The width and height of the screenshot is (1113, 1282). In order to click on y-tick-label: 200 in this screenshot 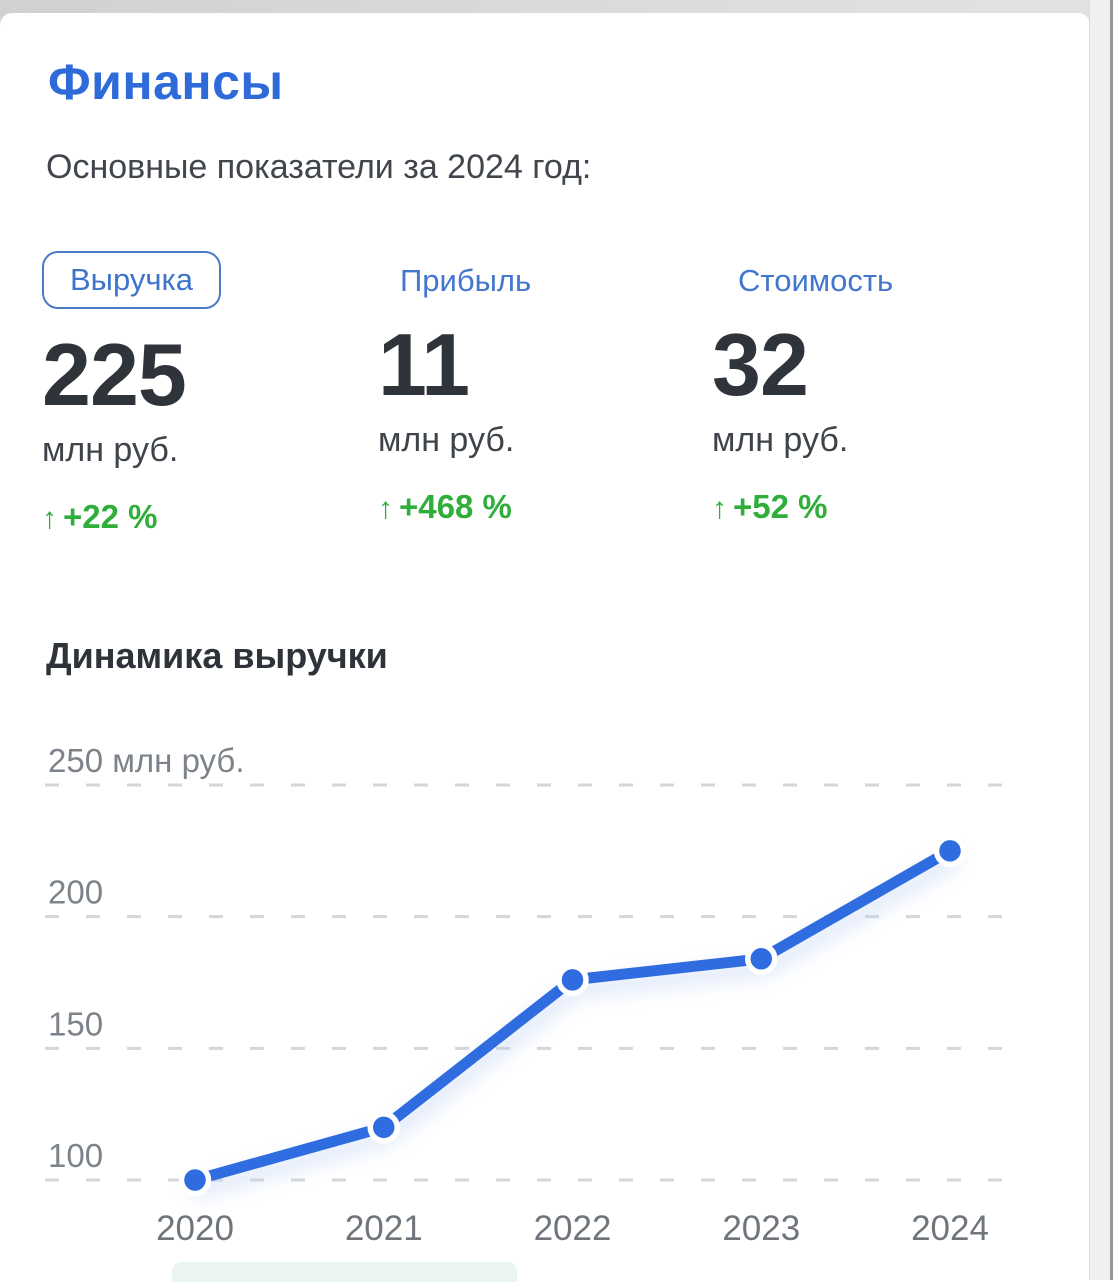, I will do `click(75, 892)`.